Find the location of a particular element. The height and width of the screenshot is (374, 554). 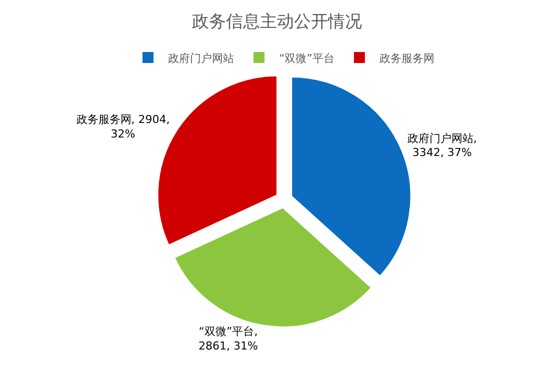

chart-title: 政务信息主动公开情况 is located at coordinates (277, 22).